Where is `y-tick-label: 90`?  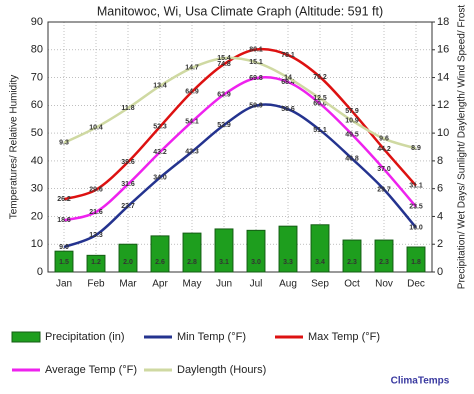 y-tick-label: 90 is located at coordinates (37, 22).